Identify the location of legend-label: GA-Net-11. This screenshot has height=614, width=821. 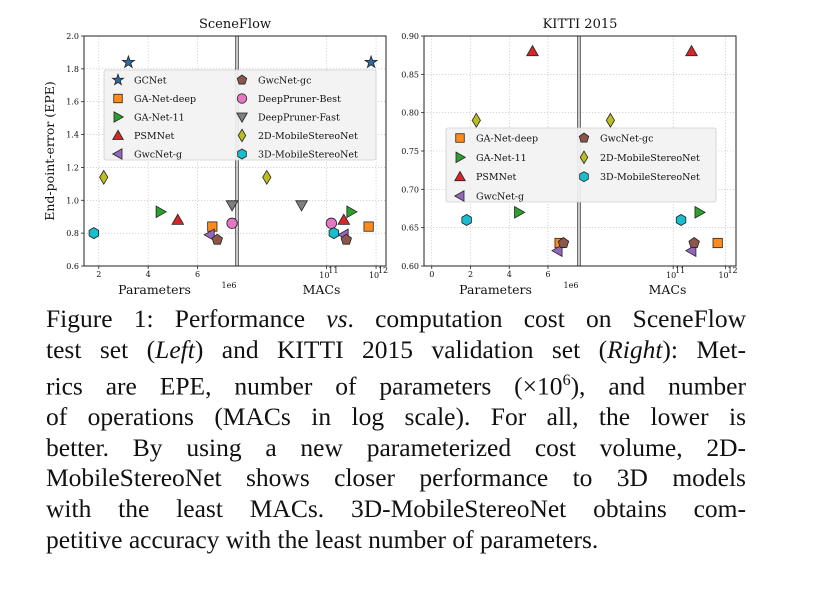
(159, 118).